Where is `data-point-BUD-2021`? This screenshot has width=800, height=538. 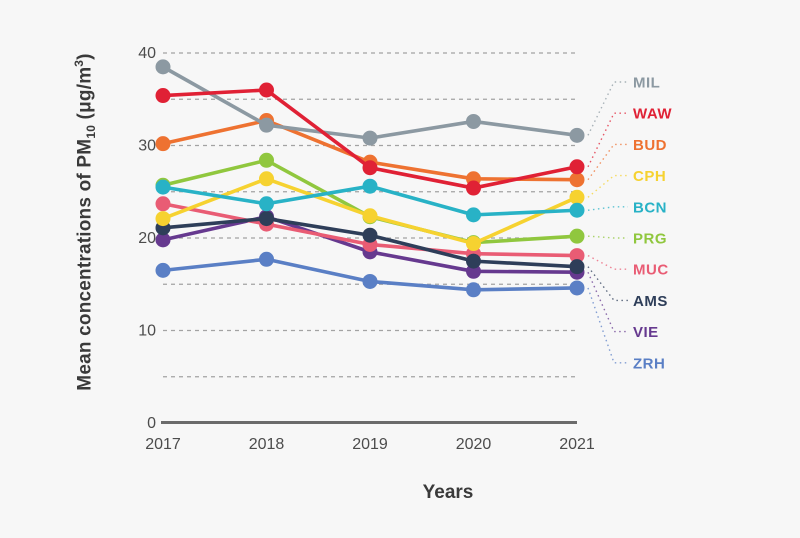
data-point-BUD-2021 is located at coordinates (577, 180).